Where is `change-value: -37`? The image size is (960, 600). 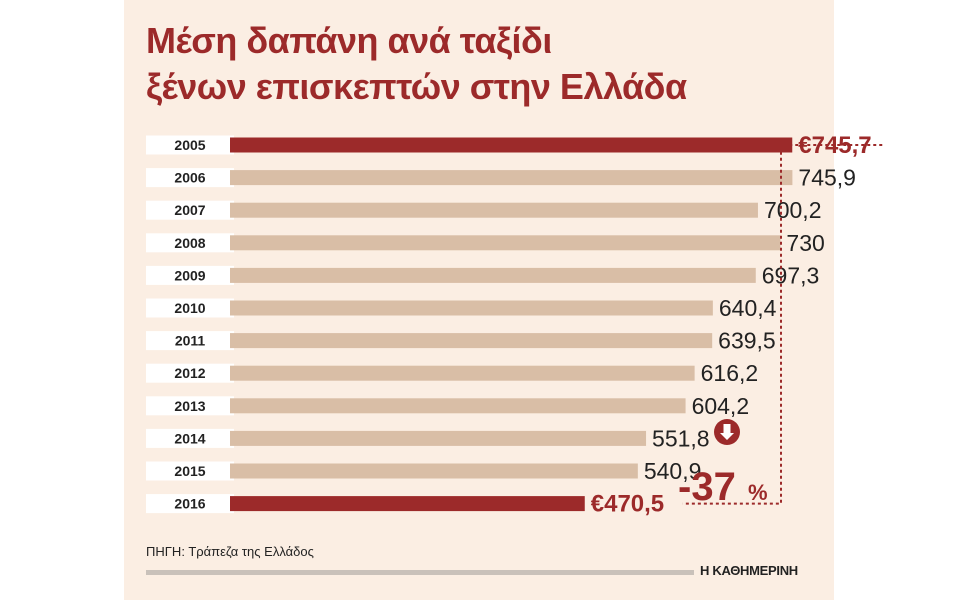
change-value: -37 is located at coordinates (707, 487).